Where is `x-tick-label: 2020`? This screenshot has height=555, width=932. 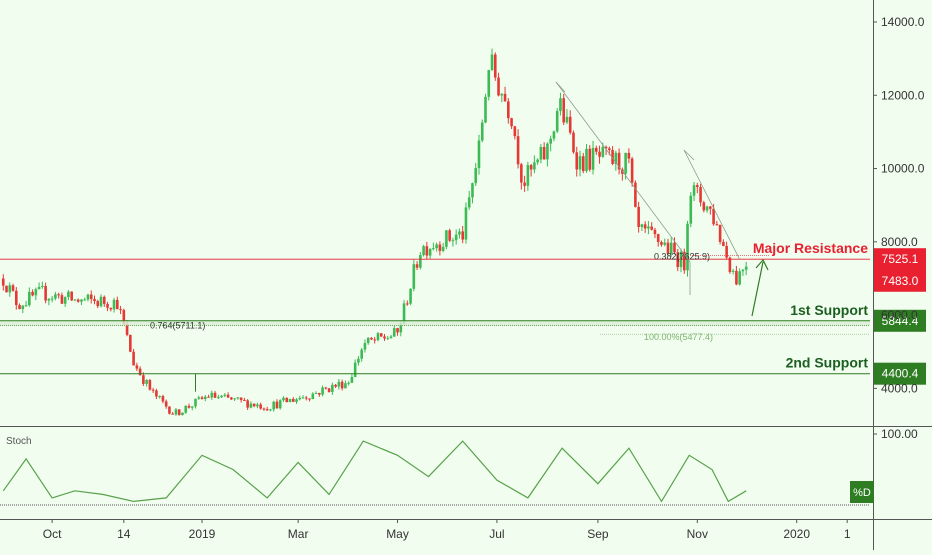 x-tick-label: 2020 is located at coordinates (796, 534).